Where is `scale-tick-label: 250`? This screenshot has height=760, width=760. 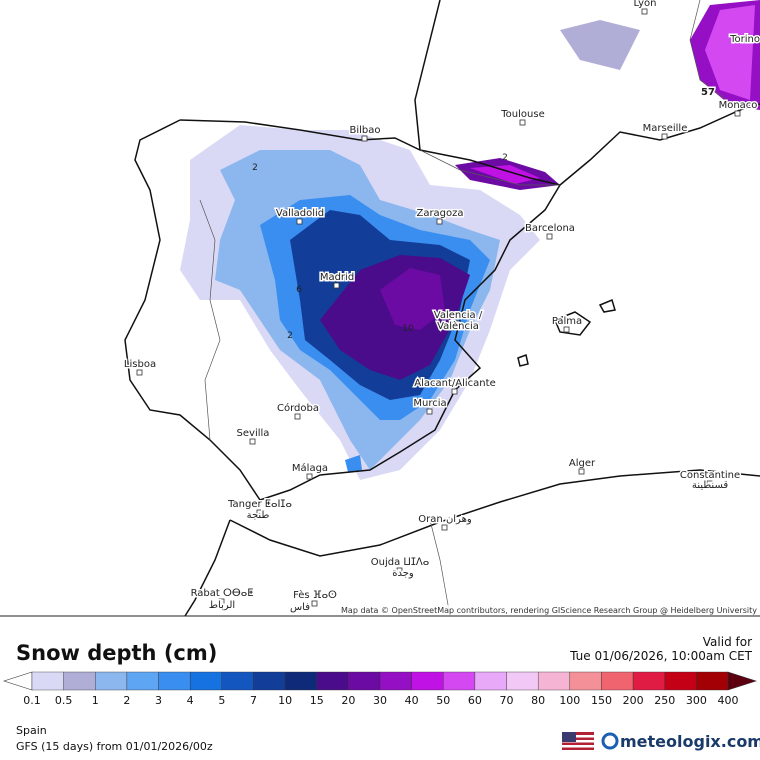 scale-tick-label: 250 is located at coordinates (664, 700).